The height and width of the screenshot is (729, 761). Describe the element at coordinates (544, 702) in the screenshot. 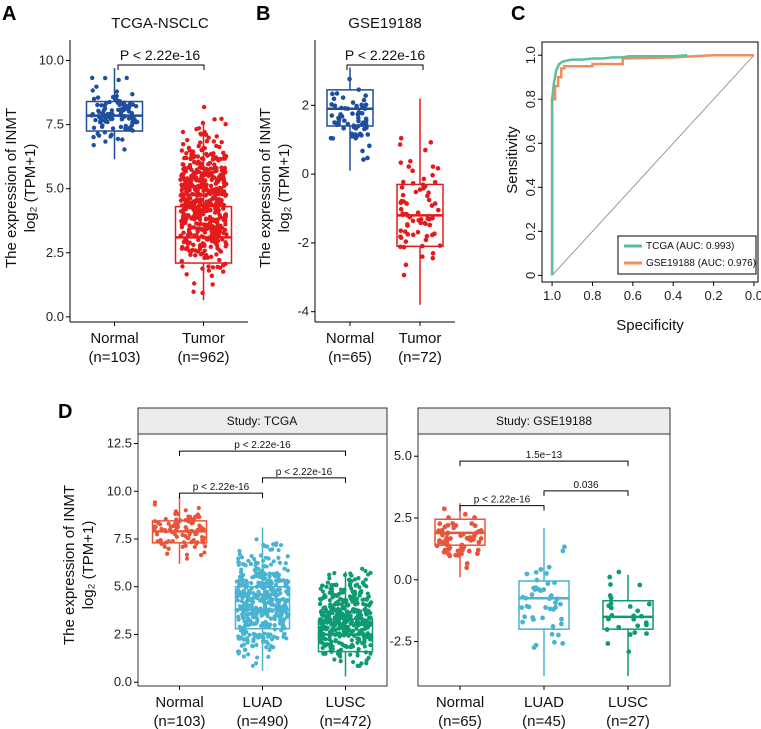

I see `x-category-label: LUAD` at that location.